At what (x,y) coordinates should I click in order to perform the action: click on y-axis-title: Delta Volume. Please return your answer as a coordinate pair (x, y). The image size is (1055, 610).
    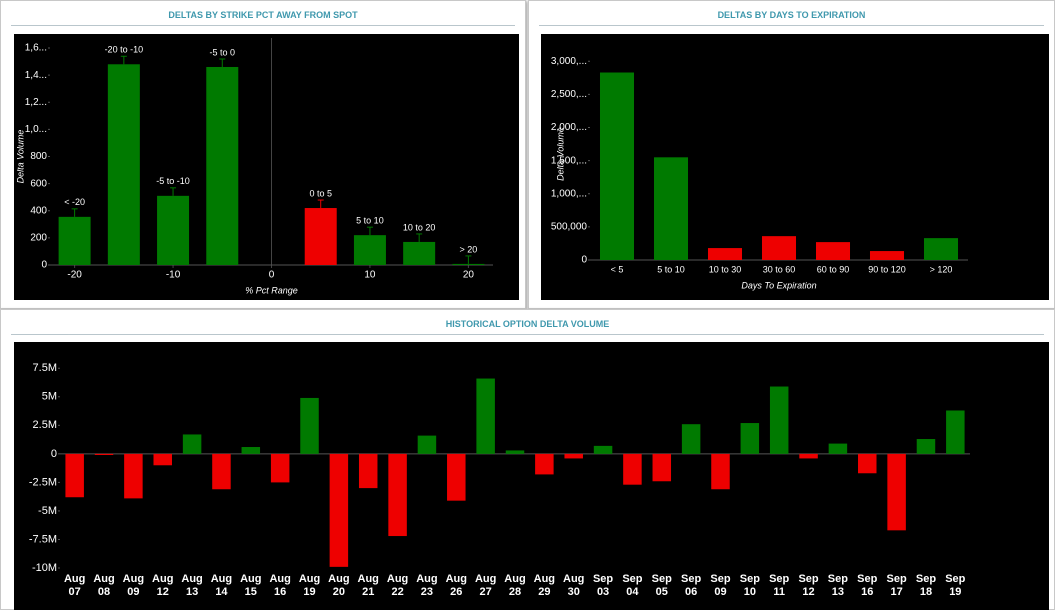
    Looking at the image, I should click on (20, 157).